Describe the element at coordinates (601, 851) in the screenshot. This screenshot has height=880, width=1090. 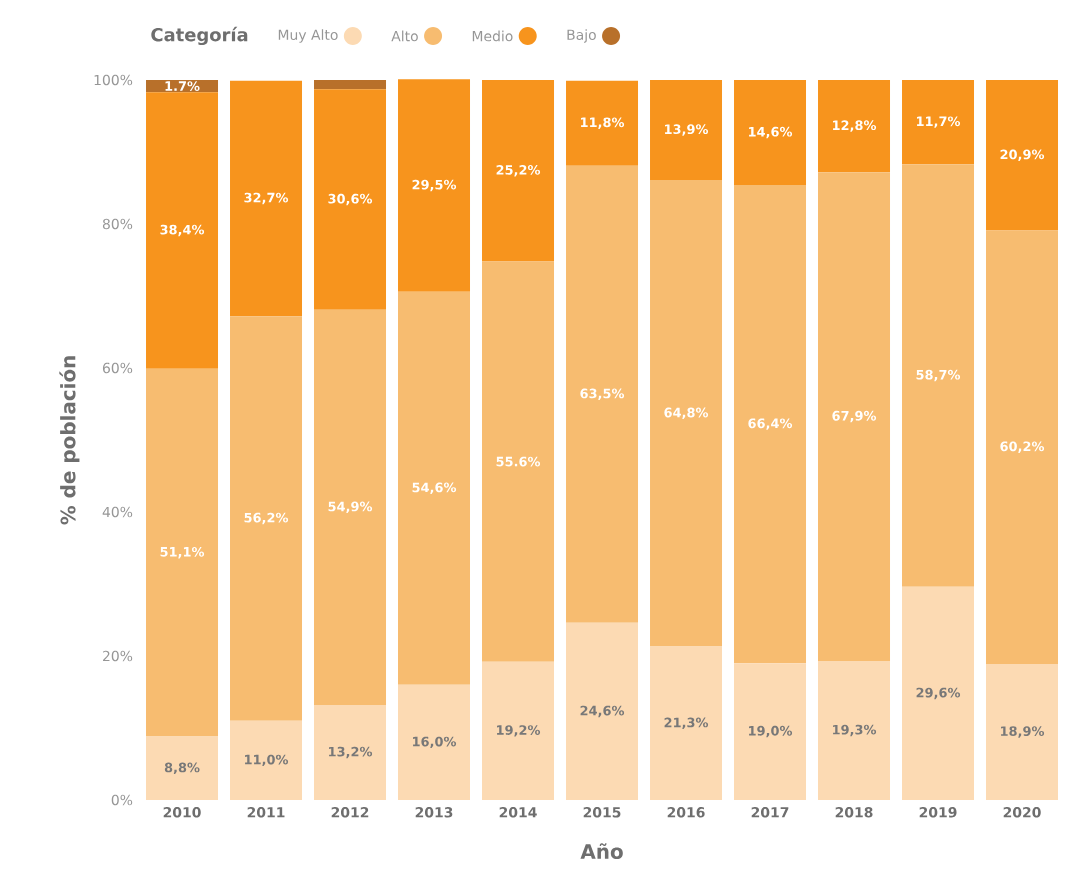
I see `x-axis-title: Año` at that location.